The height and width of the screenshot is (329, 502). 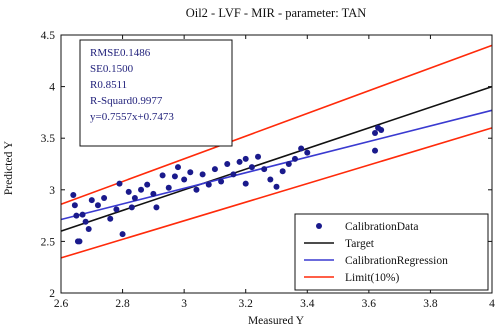 I want to click on legend-label: Target, so click(x=360, y=244).